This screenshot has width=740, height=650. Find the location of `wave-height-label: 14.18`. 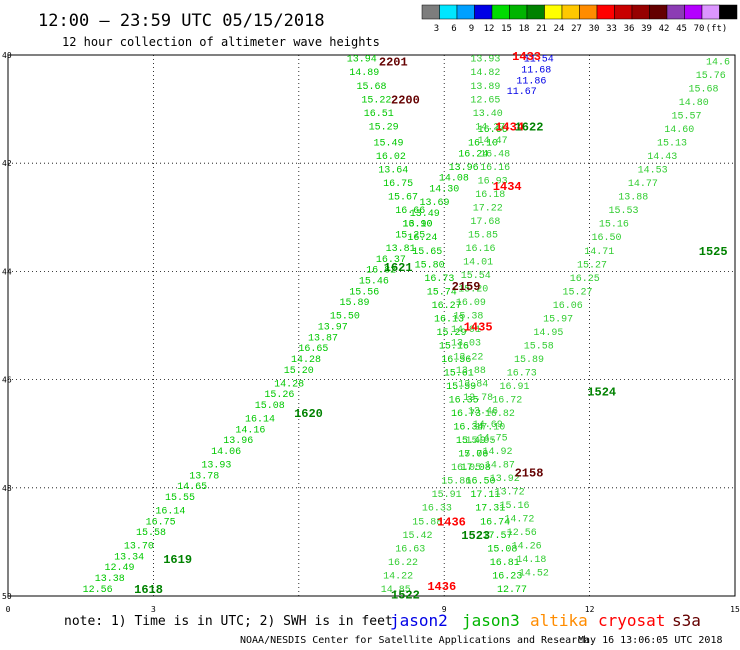

wave-height-label: 14.18 is located at coordinates (531, 560).